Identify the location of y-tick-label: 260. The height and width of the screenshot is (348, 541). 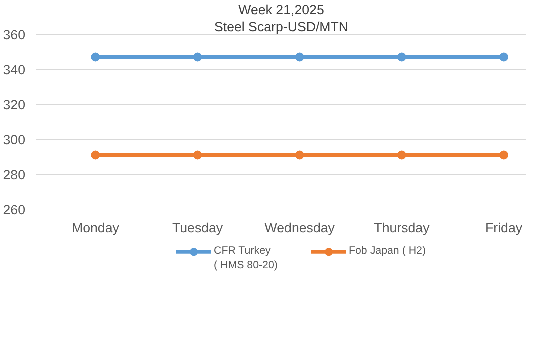
(14, 210).